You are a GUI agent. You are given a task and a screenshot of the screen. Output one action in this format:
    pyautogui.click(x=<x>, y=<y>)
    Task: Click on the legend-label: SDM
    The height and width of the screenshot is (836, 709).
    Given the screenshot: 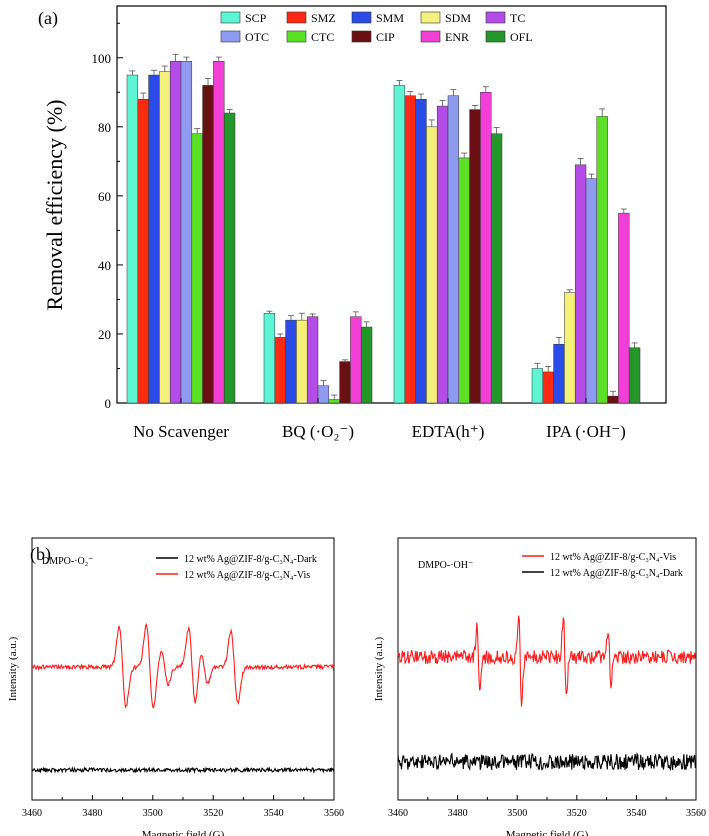 What is the action you would take?
    pyautogui.click(x=458, y=18)
    